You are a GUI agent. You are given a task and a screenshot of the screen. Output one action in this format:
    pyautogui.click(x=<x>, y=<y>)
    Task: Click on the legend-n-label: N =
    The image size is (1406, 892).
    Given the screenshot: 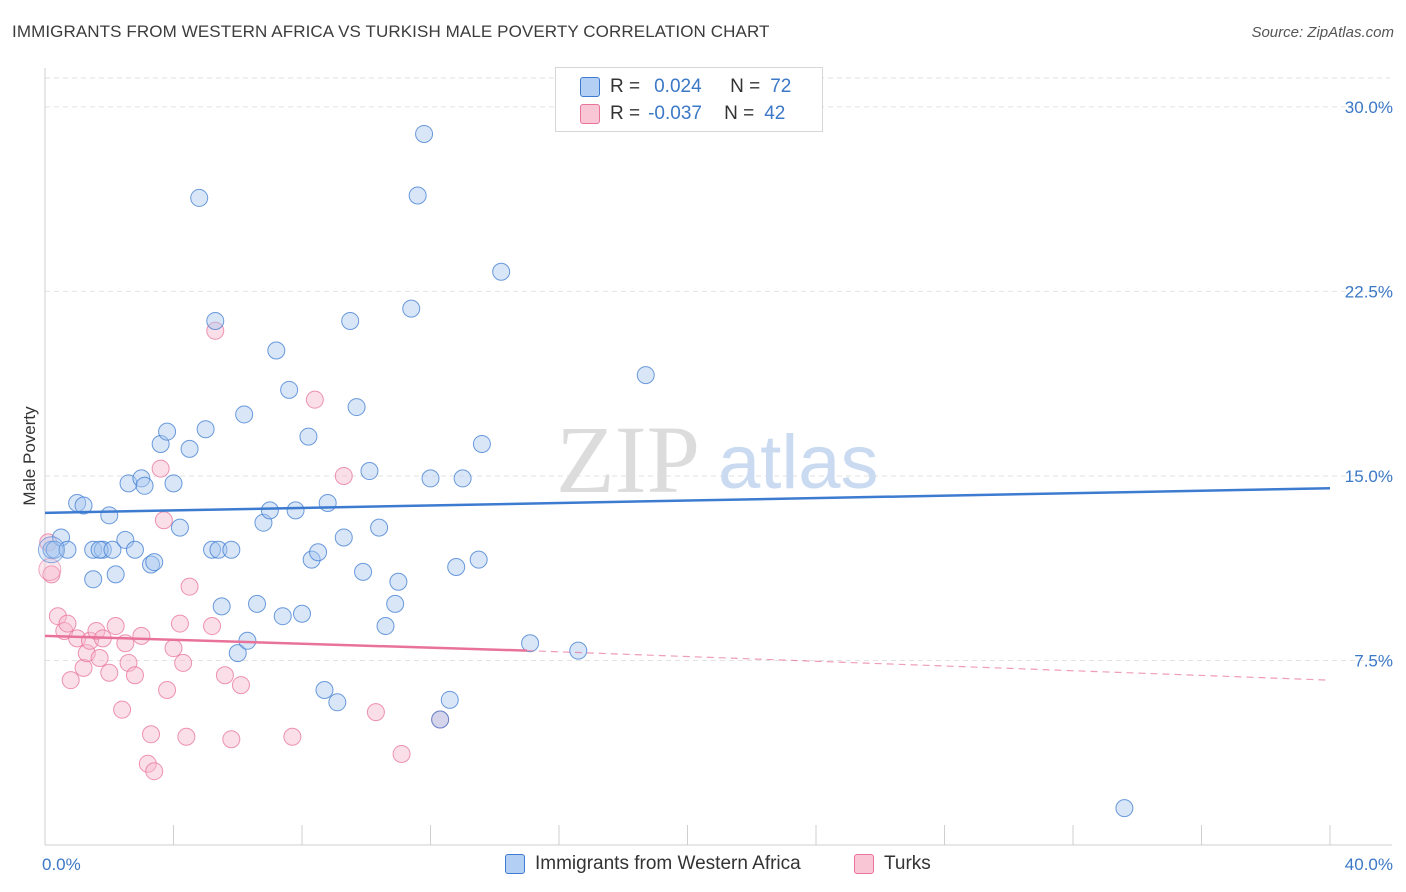 What is the action you would take?
    pyautogui.click(x=739, y=113)
    